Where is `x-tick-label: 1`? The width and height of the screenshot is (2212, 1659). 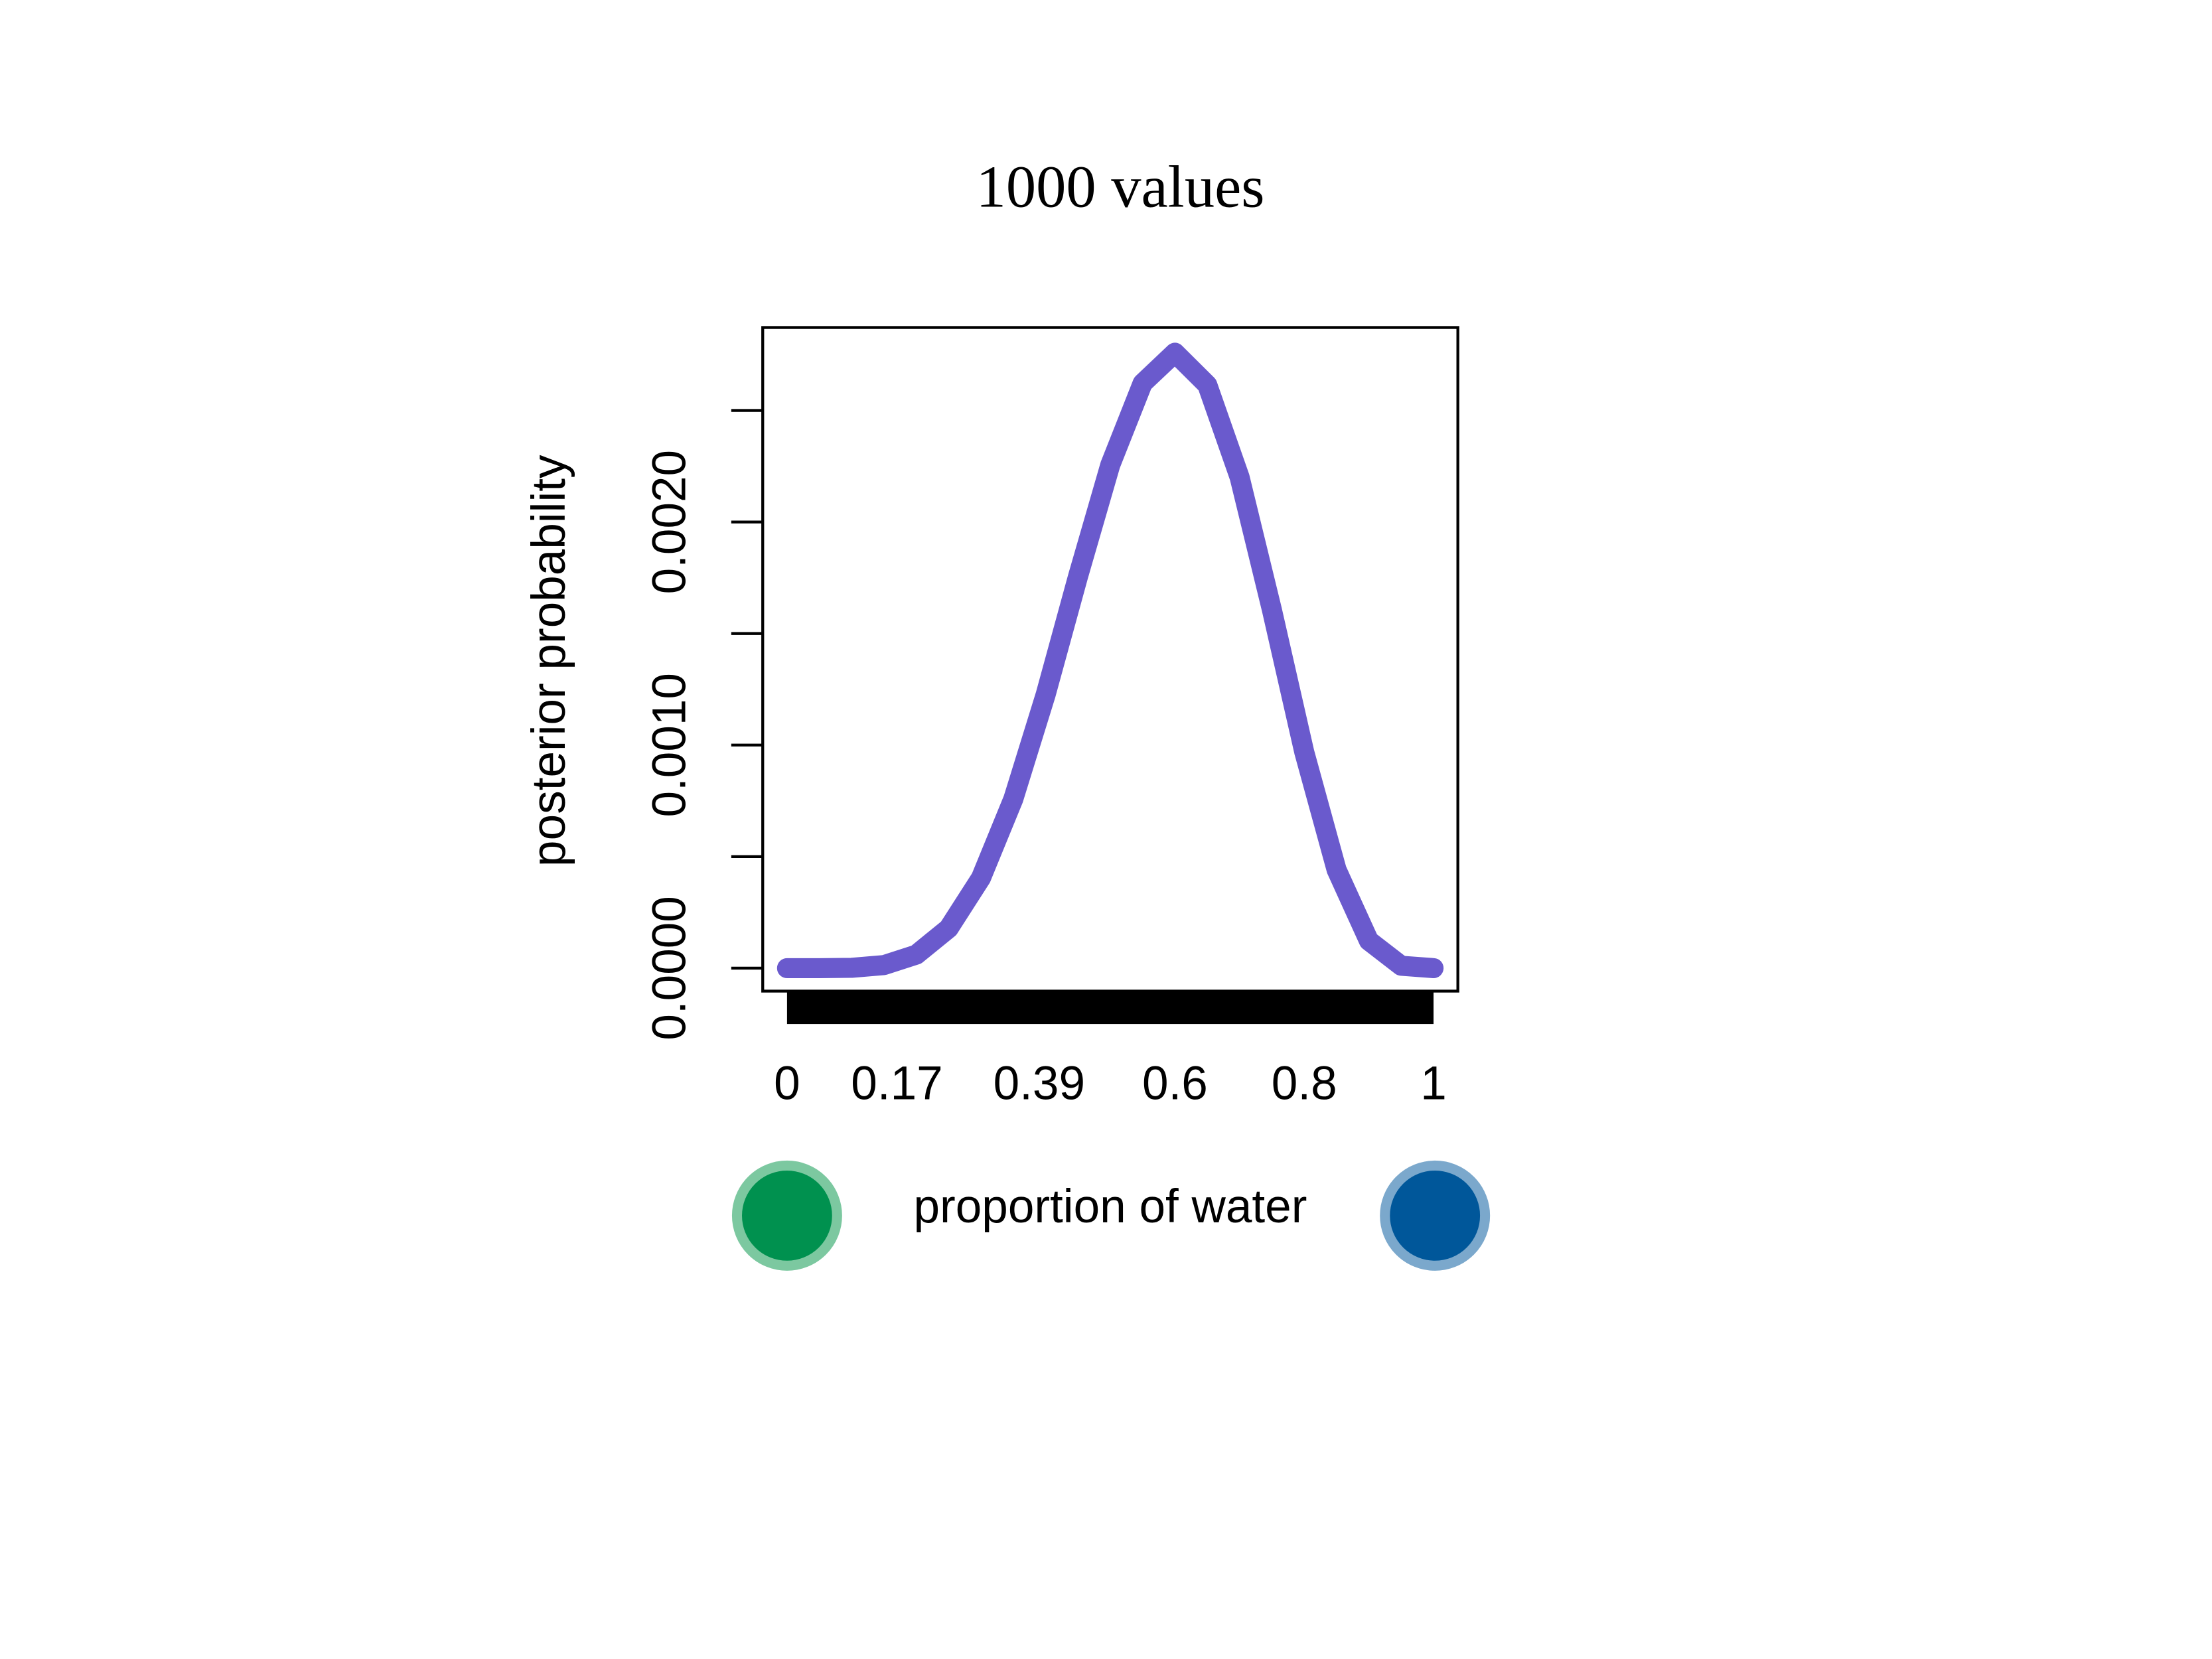
x-tick-label: 1 is located at coordinates (1434, 1084).